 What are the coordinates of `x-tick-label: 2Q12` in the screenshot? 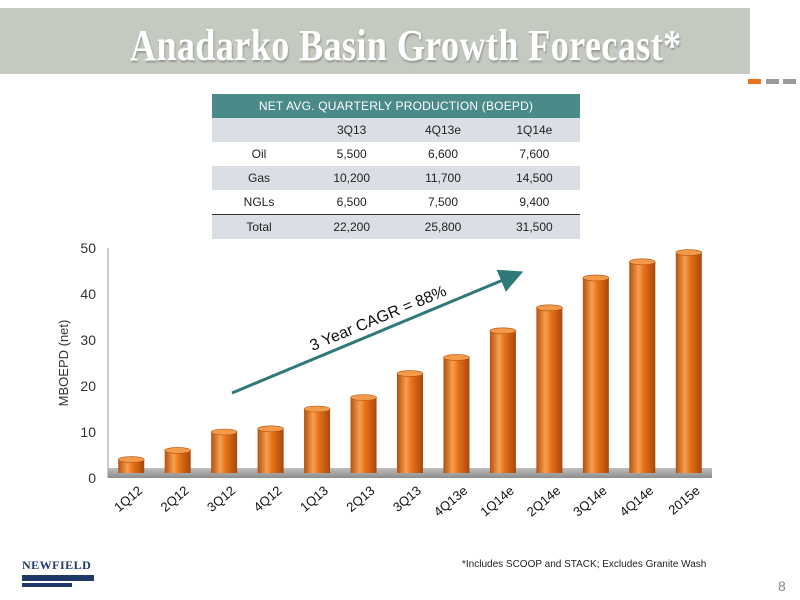 It's located at (175, 499).